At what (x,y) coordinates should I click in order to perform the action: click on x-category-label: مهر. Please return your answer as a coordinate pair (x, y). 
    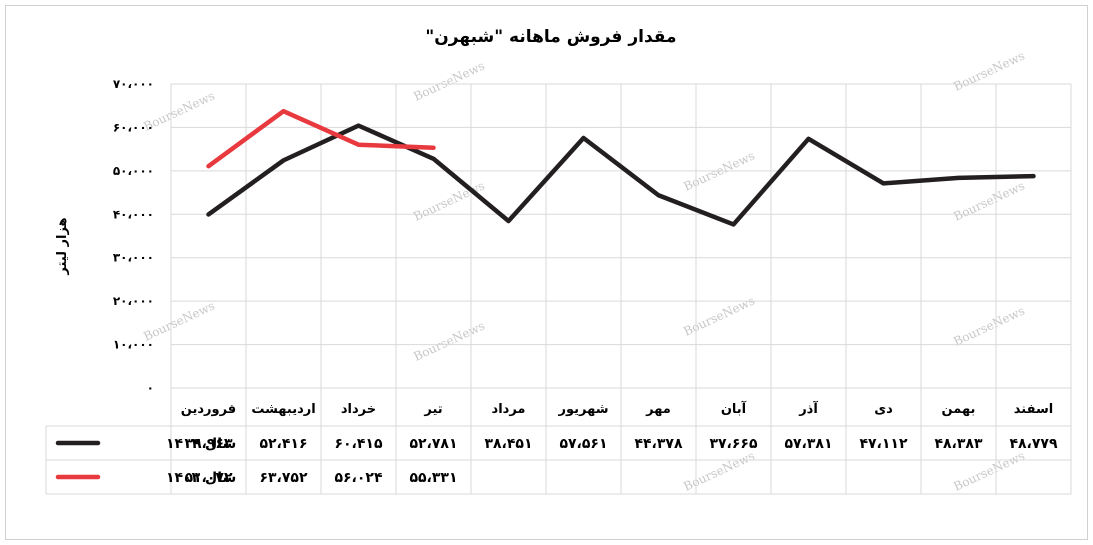
    Looking at the image, I should click on (658, 409).